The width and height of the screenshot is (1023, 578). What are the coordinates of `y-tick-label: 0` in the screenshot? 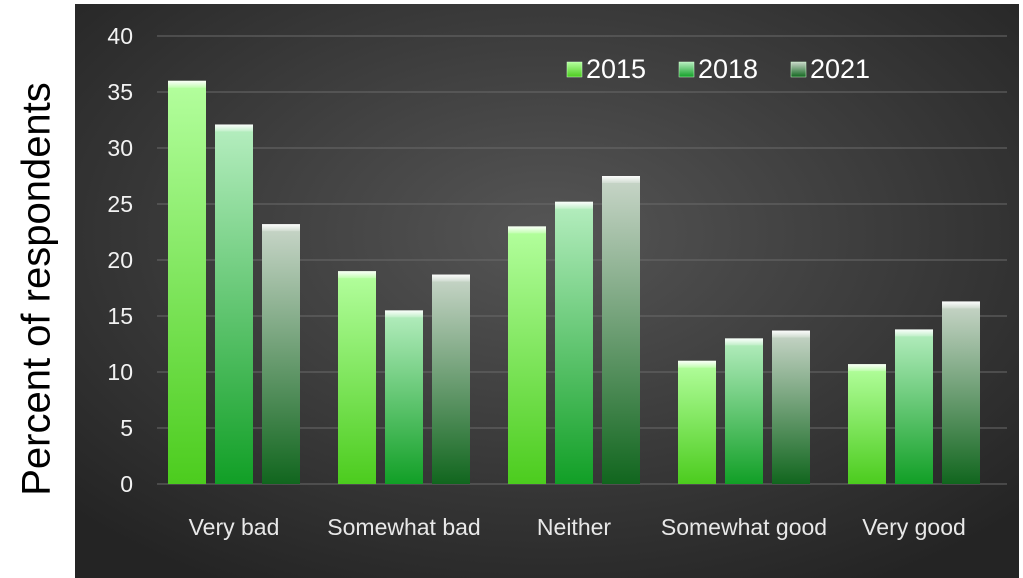 It's located at (126, 484).